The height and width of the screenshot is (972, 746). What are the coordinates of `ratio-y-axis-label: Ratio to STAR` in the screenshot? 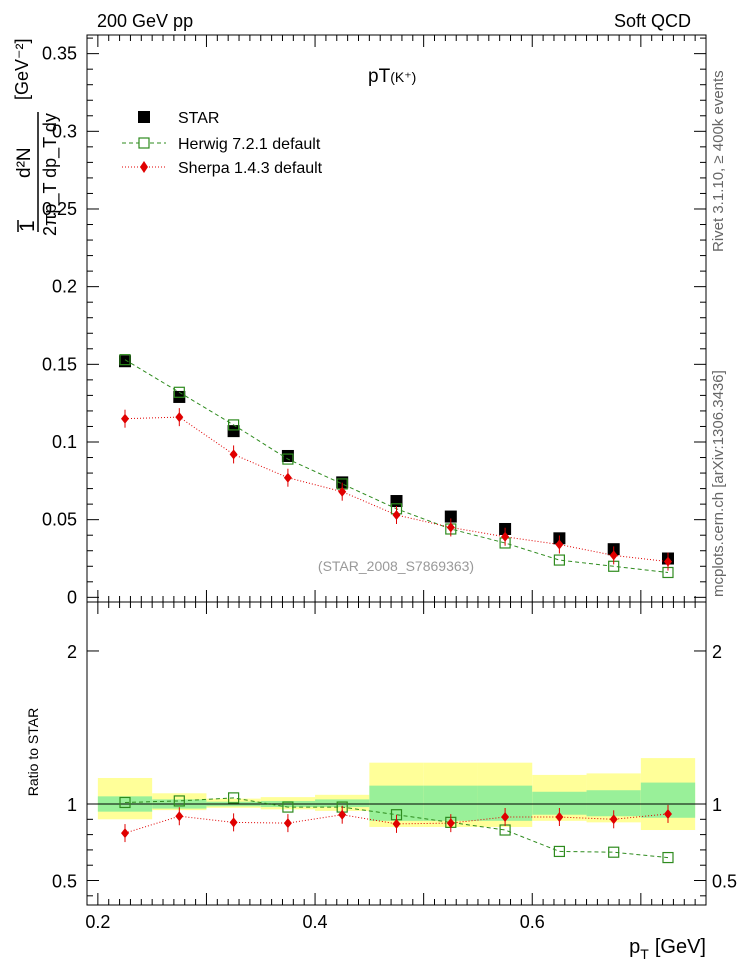 It's located at (33, 752).